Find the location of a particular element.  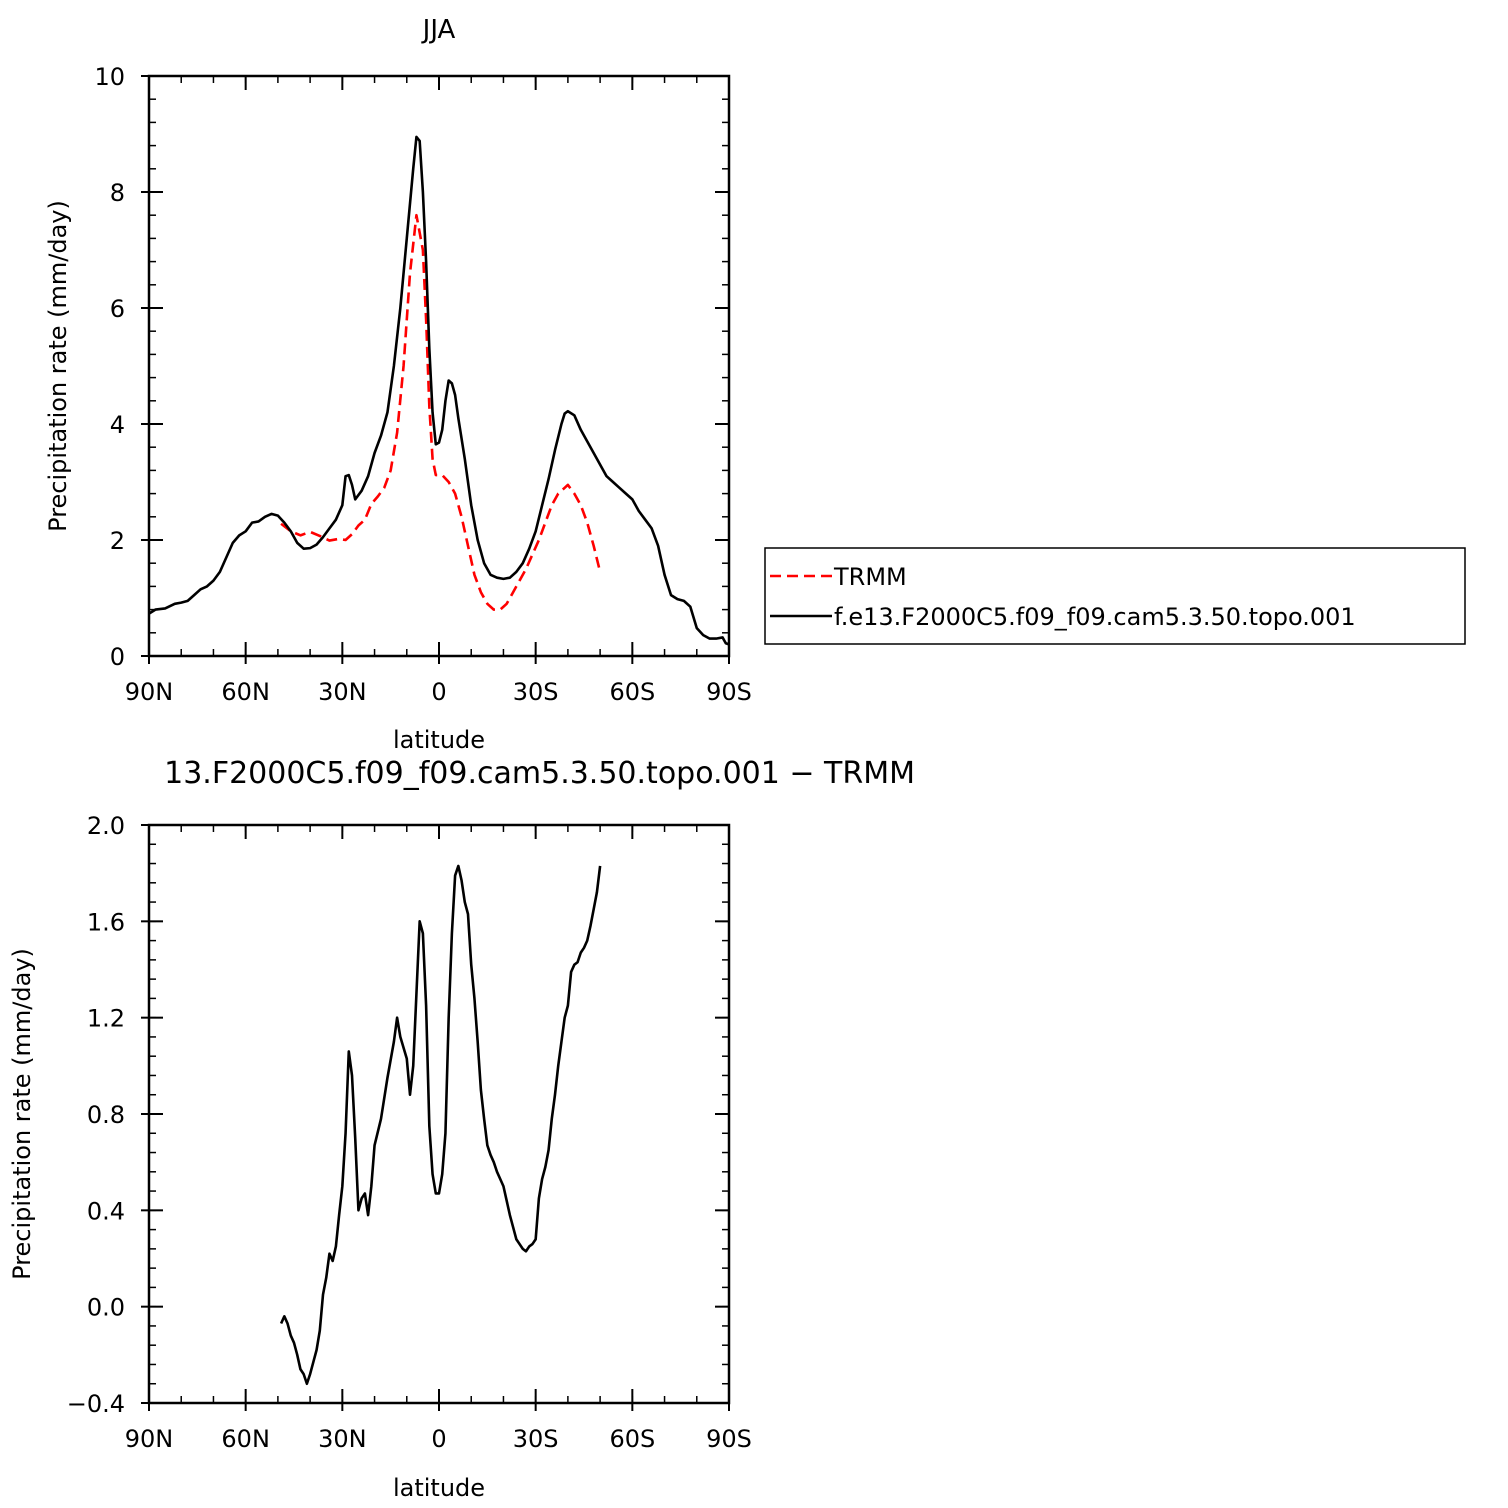

bottom-panel-y-tick-label: 2.0 is located at coordinates (106, 826).